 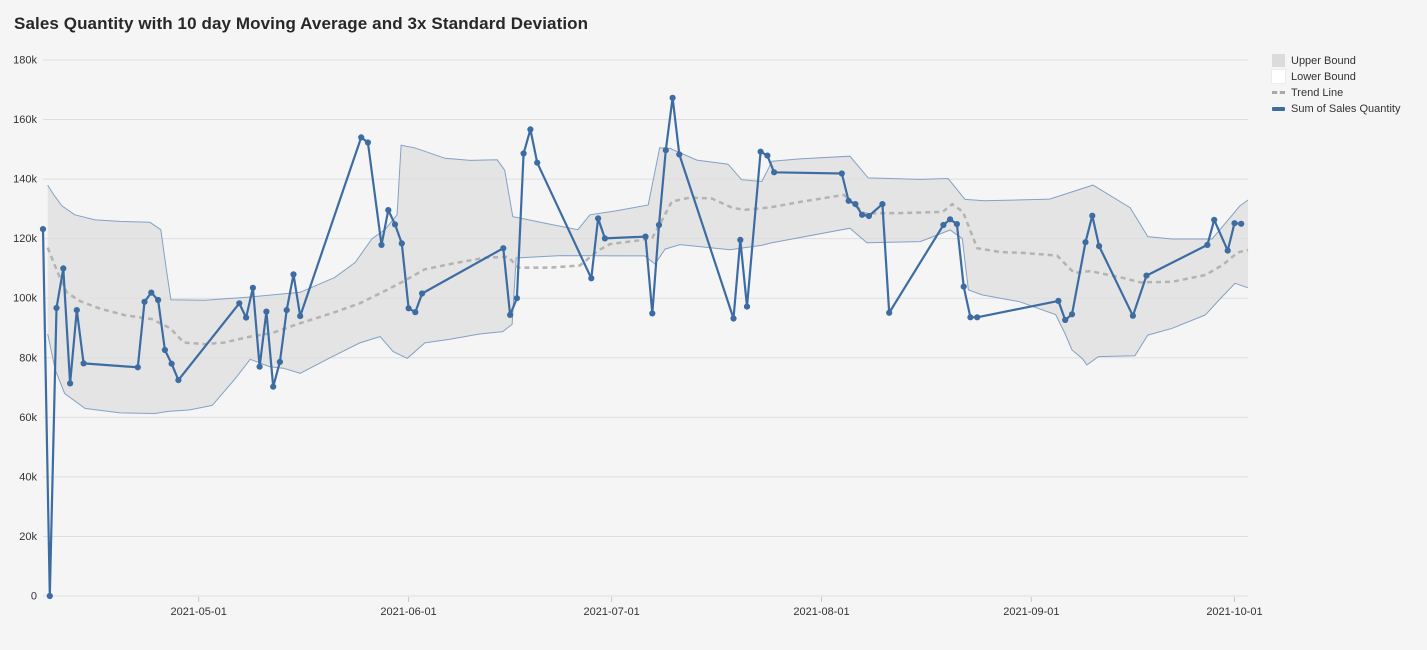 What do you see at coordinates (25, 299) in the screenshot?
I see `y-axis-tick-label: 100k` at bounding box center [25, 299].